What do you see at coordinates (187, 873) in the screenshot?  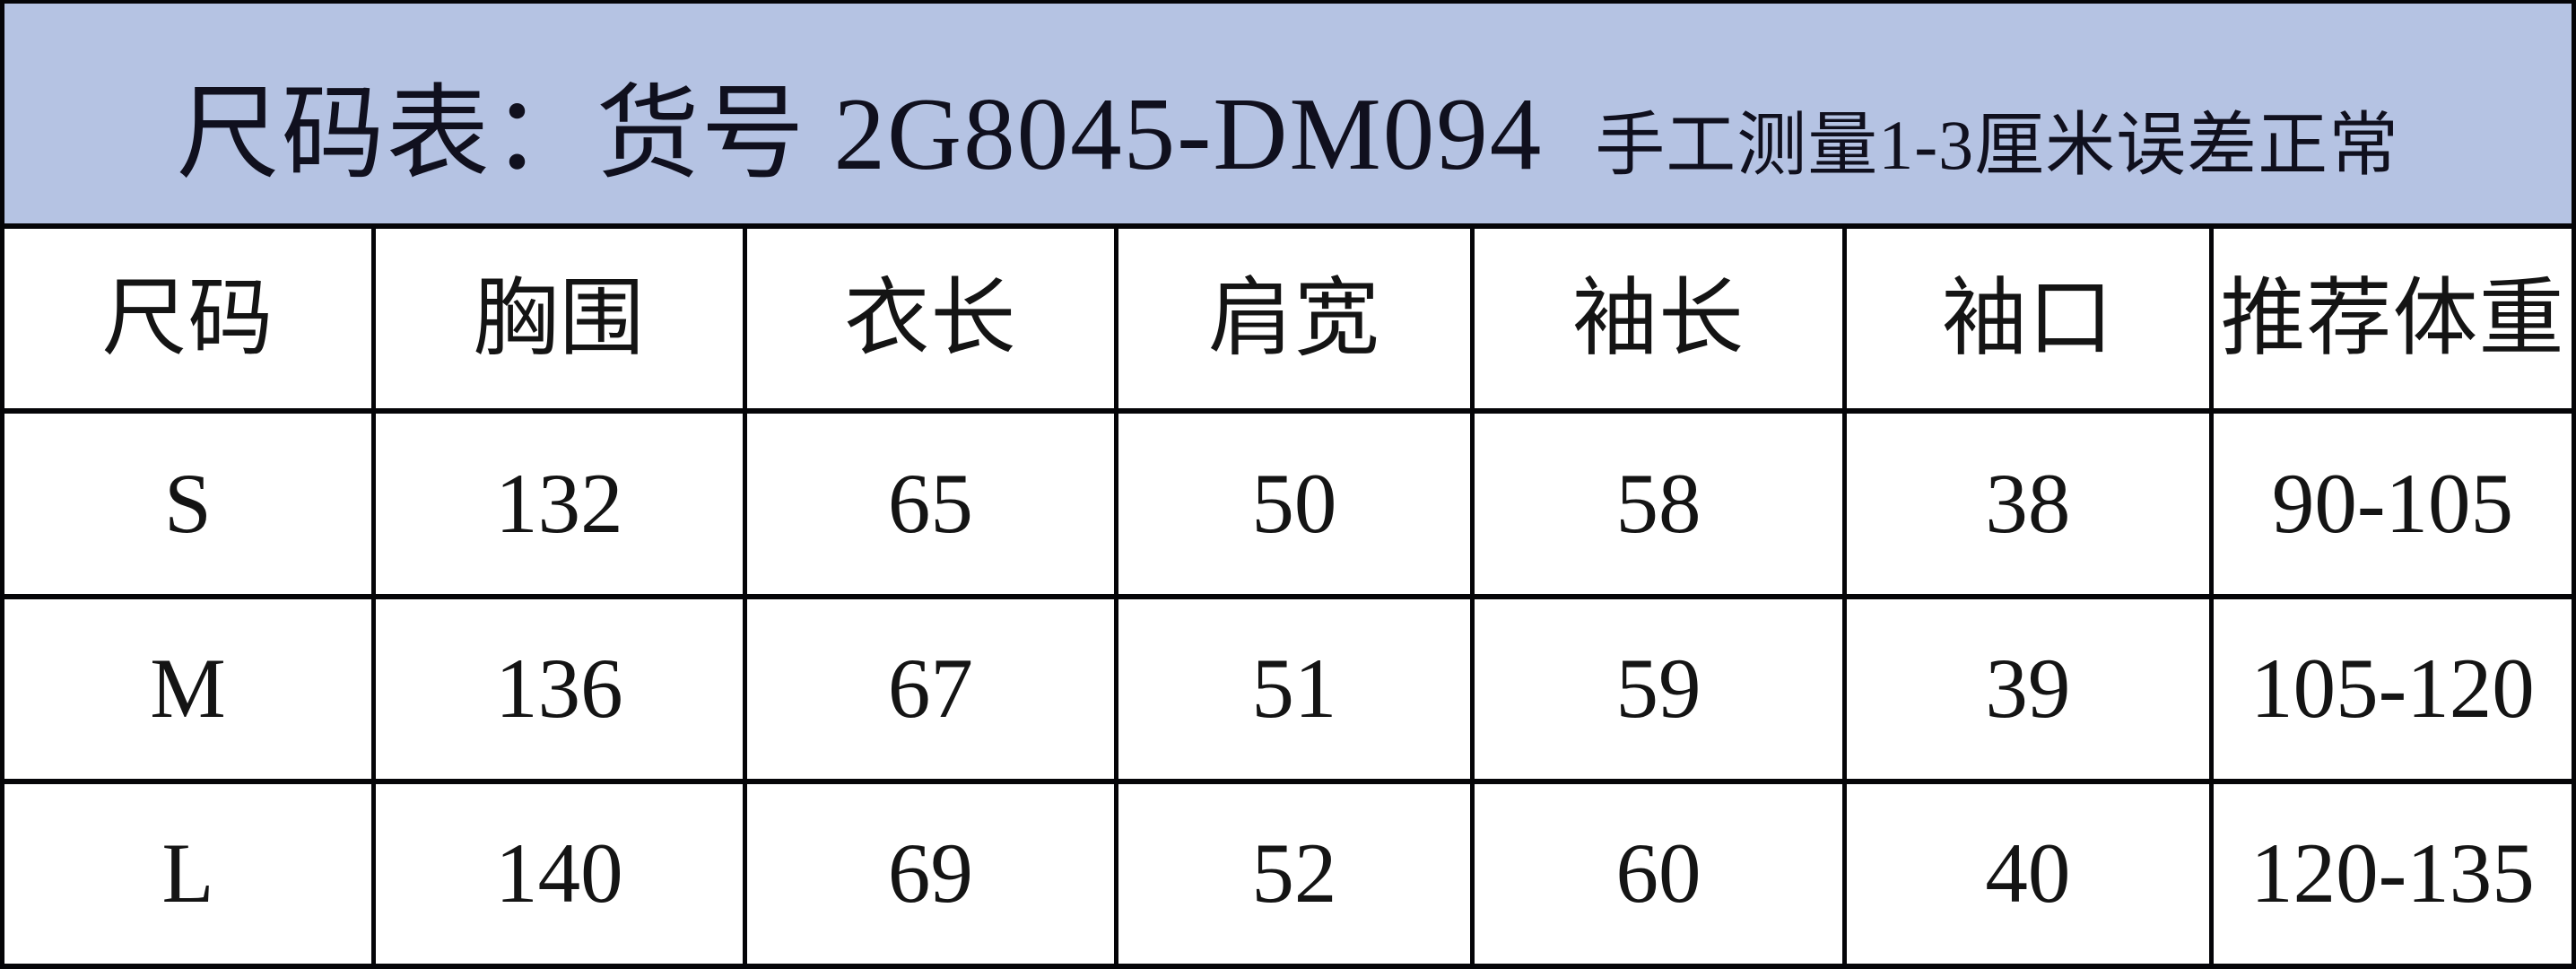 I see `table-cell-size: L` at bounding box center [187, 873].